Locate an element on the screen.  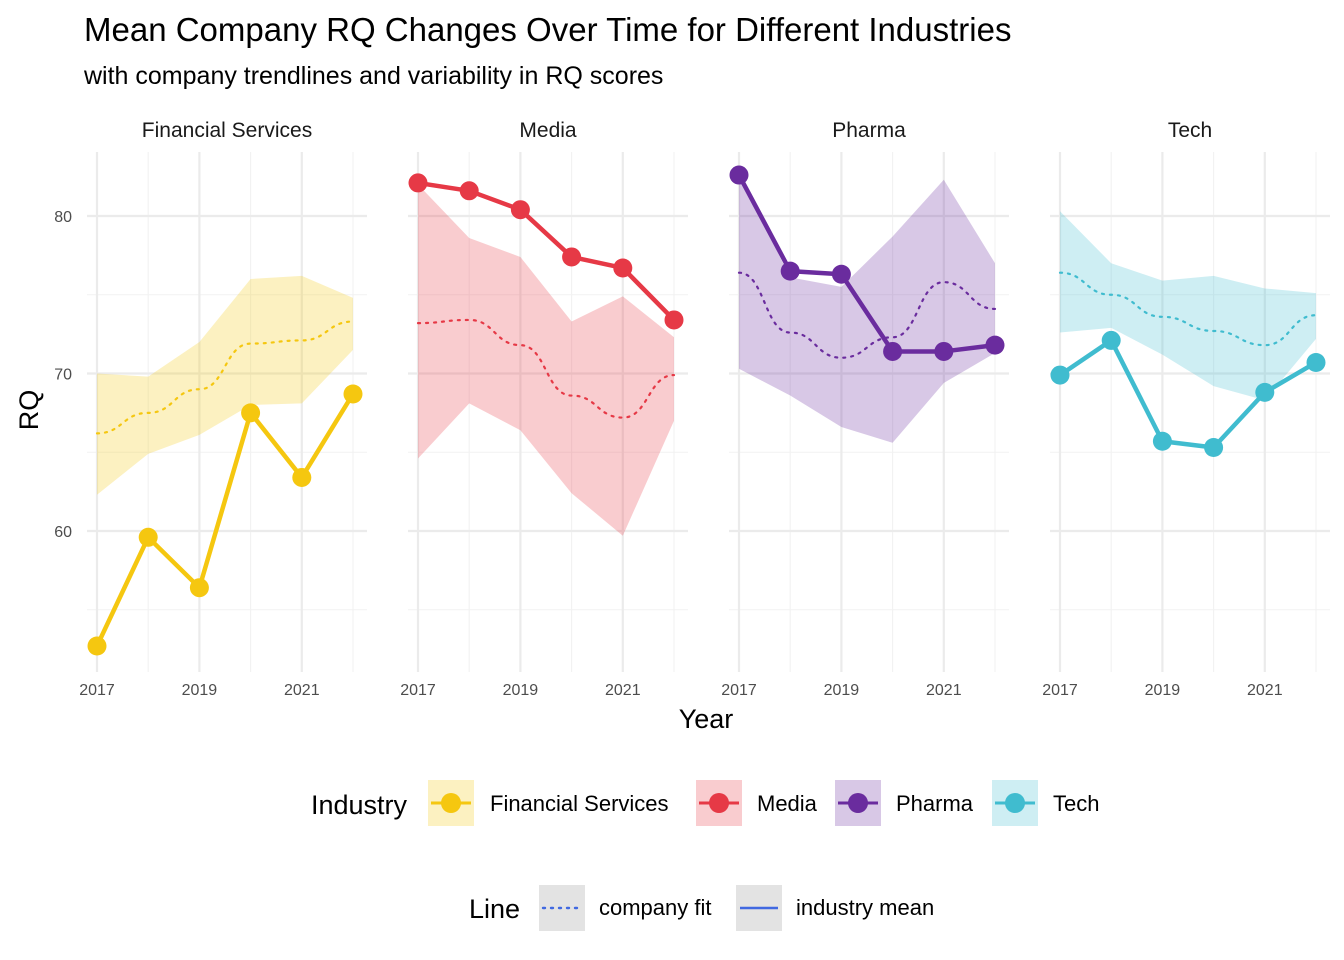
legend-label: Media is located at coordinates (787, 803).